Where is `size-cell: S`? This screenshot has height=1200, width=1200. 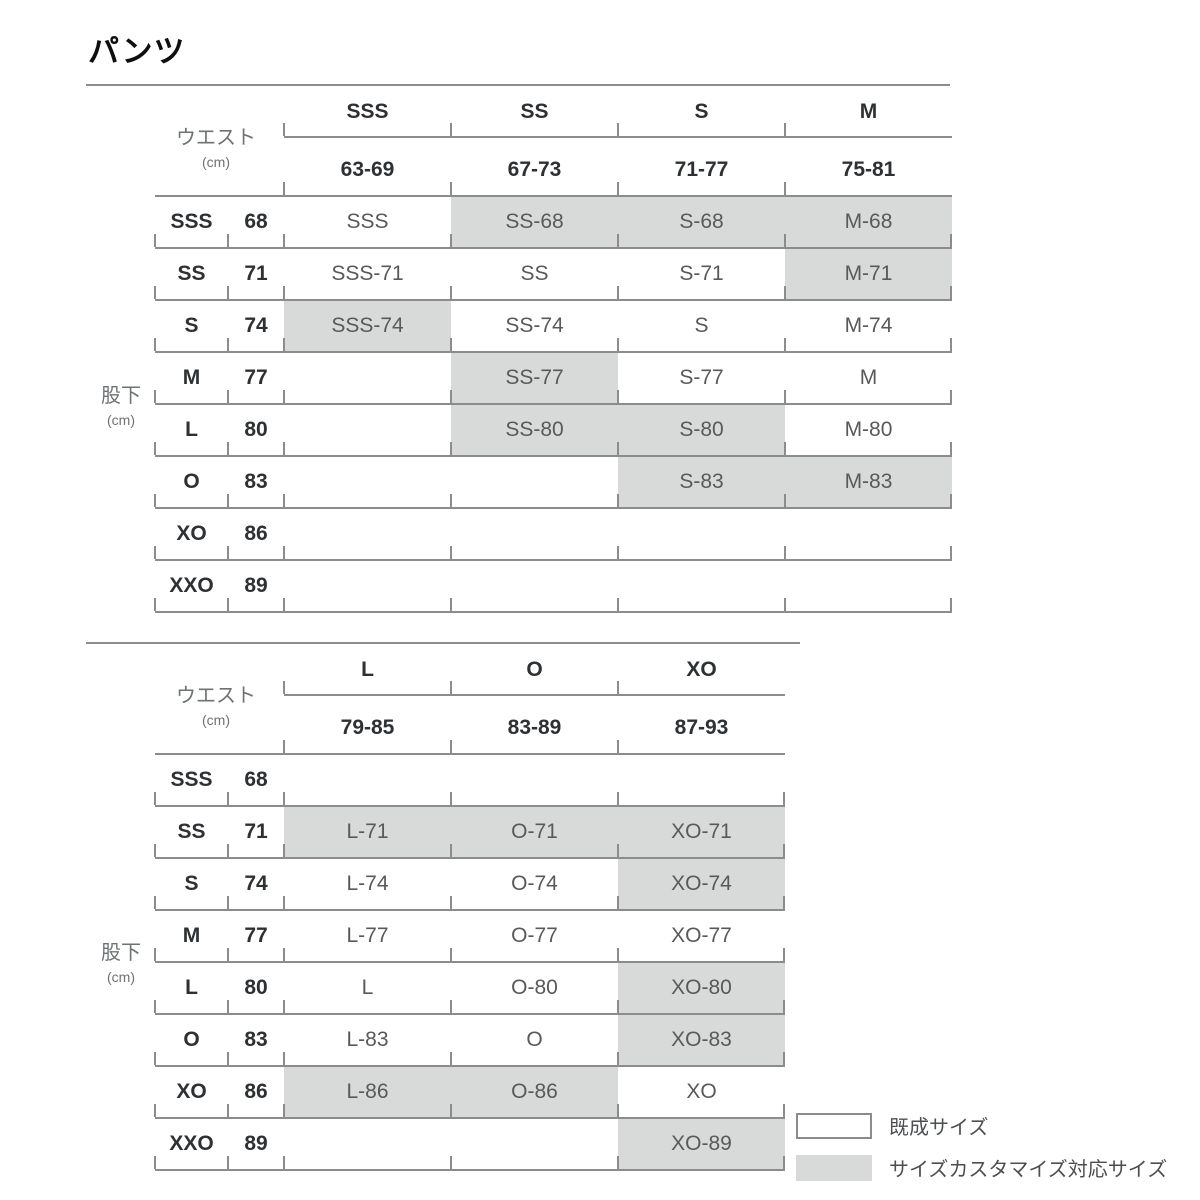
size-cell: S is located at coordinates (701, 326).